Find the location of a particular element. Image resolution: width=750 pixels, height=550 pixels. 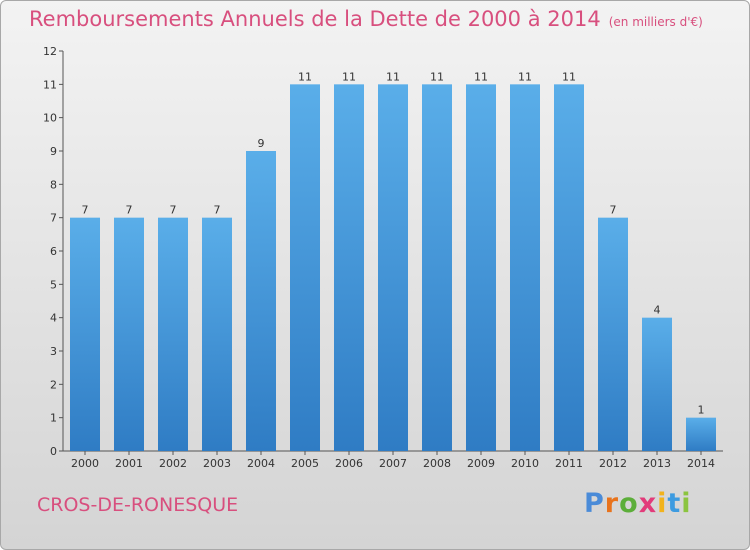

value-label-2000: 7 is located at coordinates (85, 210).